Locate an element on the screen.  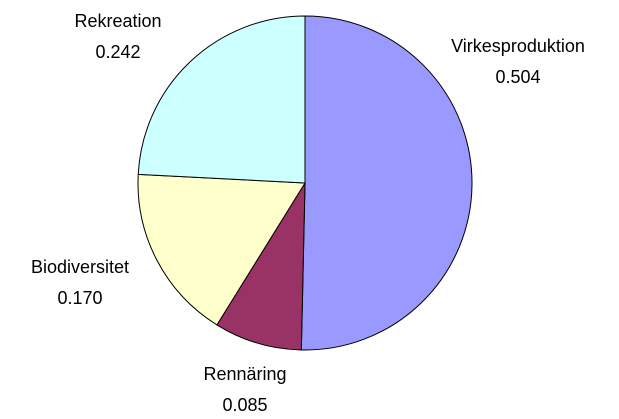
slice-label: Virkesproduktion is located at coordinates (518, 46).